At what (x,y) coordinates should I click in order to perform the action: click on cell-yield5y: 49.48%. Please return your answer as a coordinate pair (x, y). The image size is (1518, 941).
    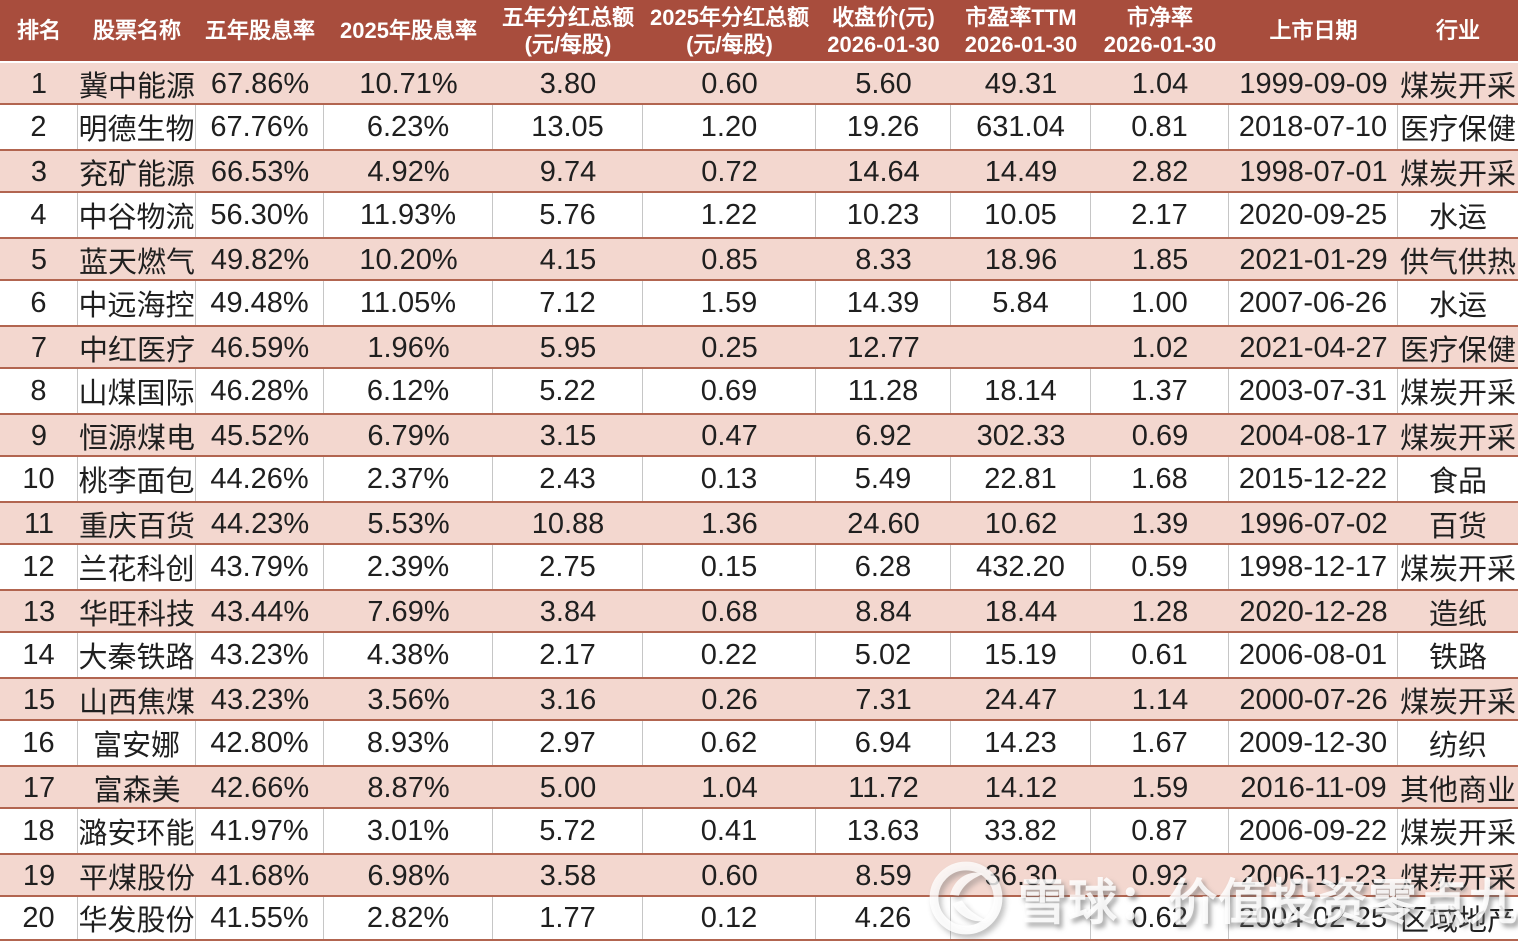
    Looking at the image, I should click on (260, 303).